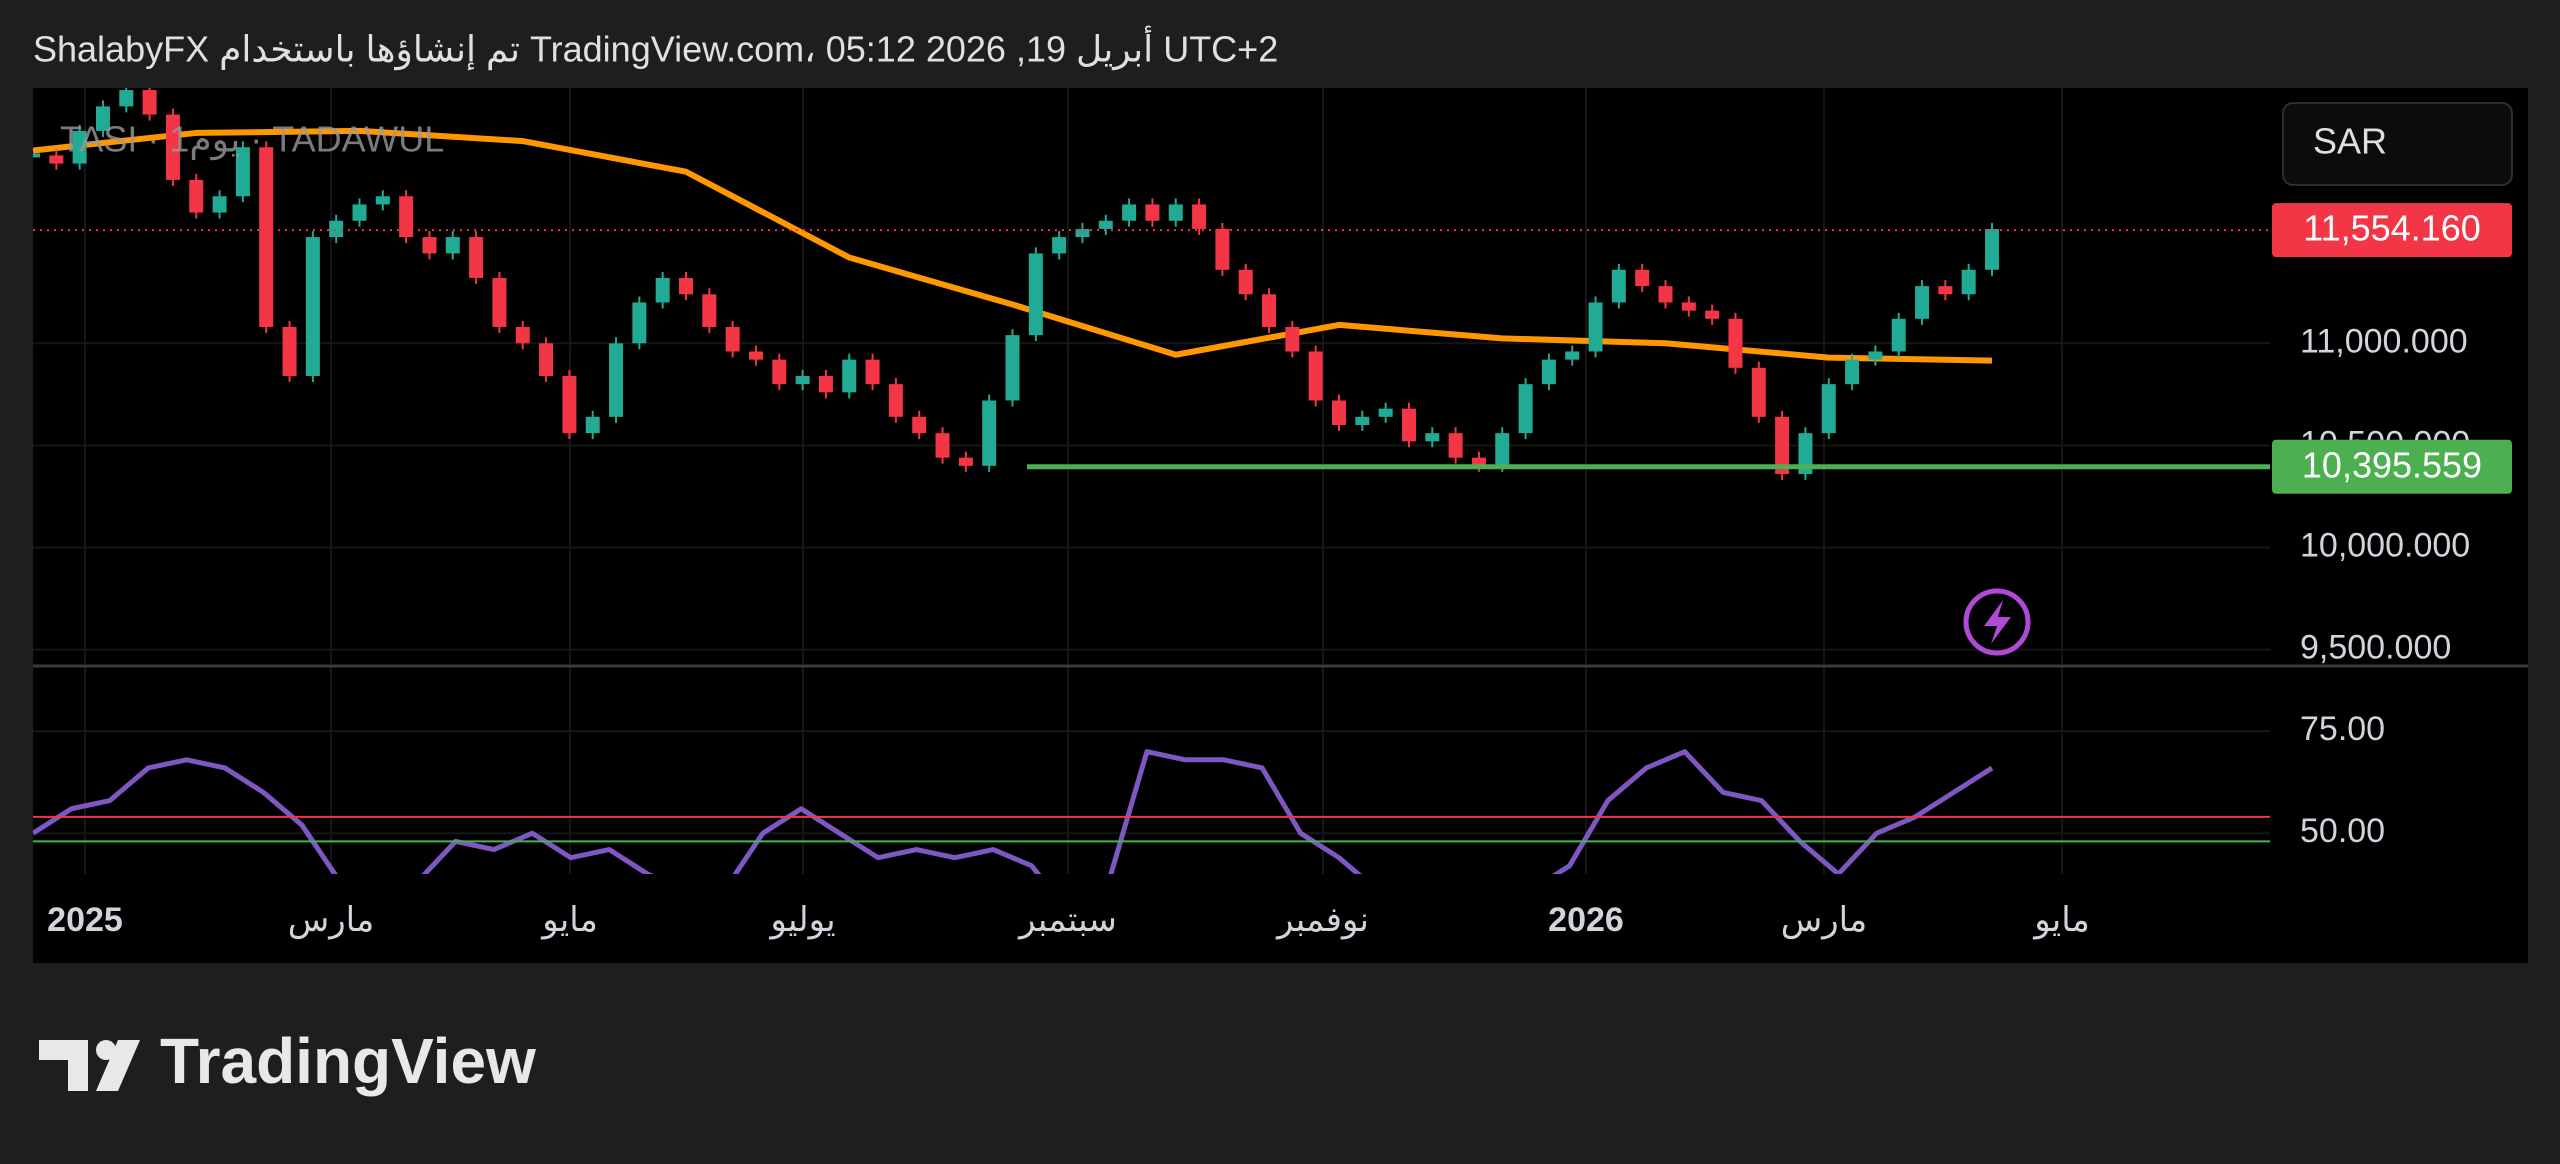  What do you see at coordinates (331, 920) in the screenshot?
I see `x-tick-label: مارس` at bounding box center [331, 920].